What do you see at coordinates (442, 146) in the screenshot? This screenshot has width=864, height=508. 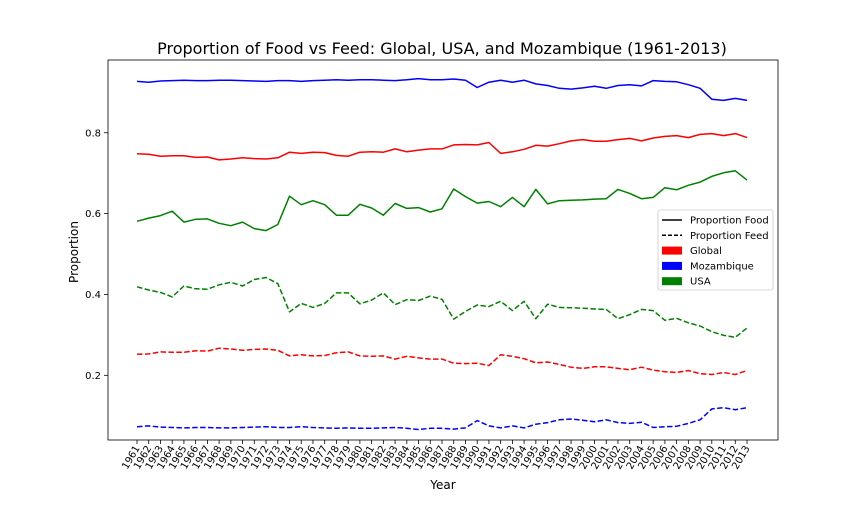 I see `series-line-global-food` at bounding box center [442, 146].